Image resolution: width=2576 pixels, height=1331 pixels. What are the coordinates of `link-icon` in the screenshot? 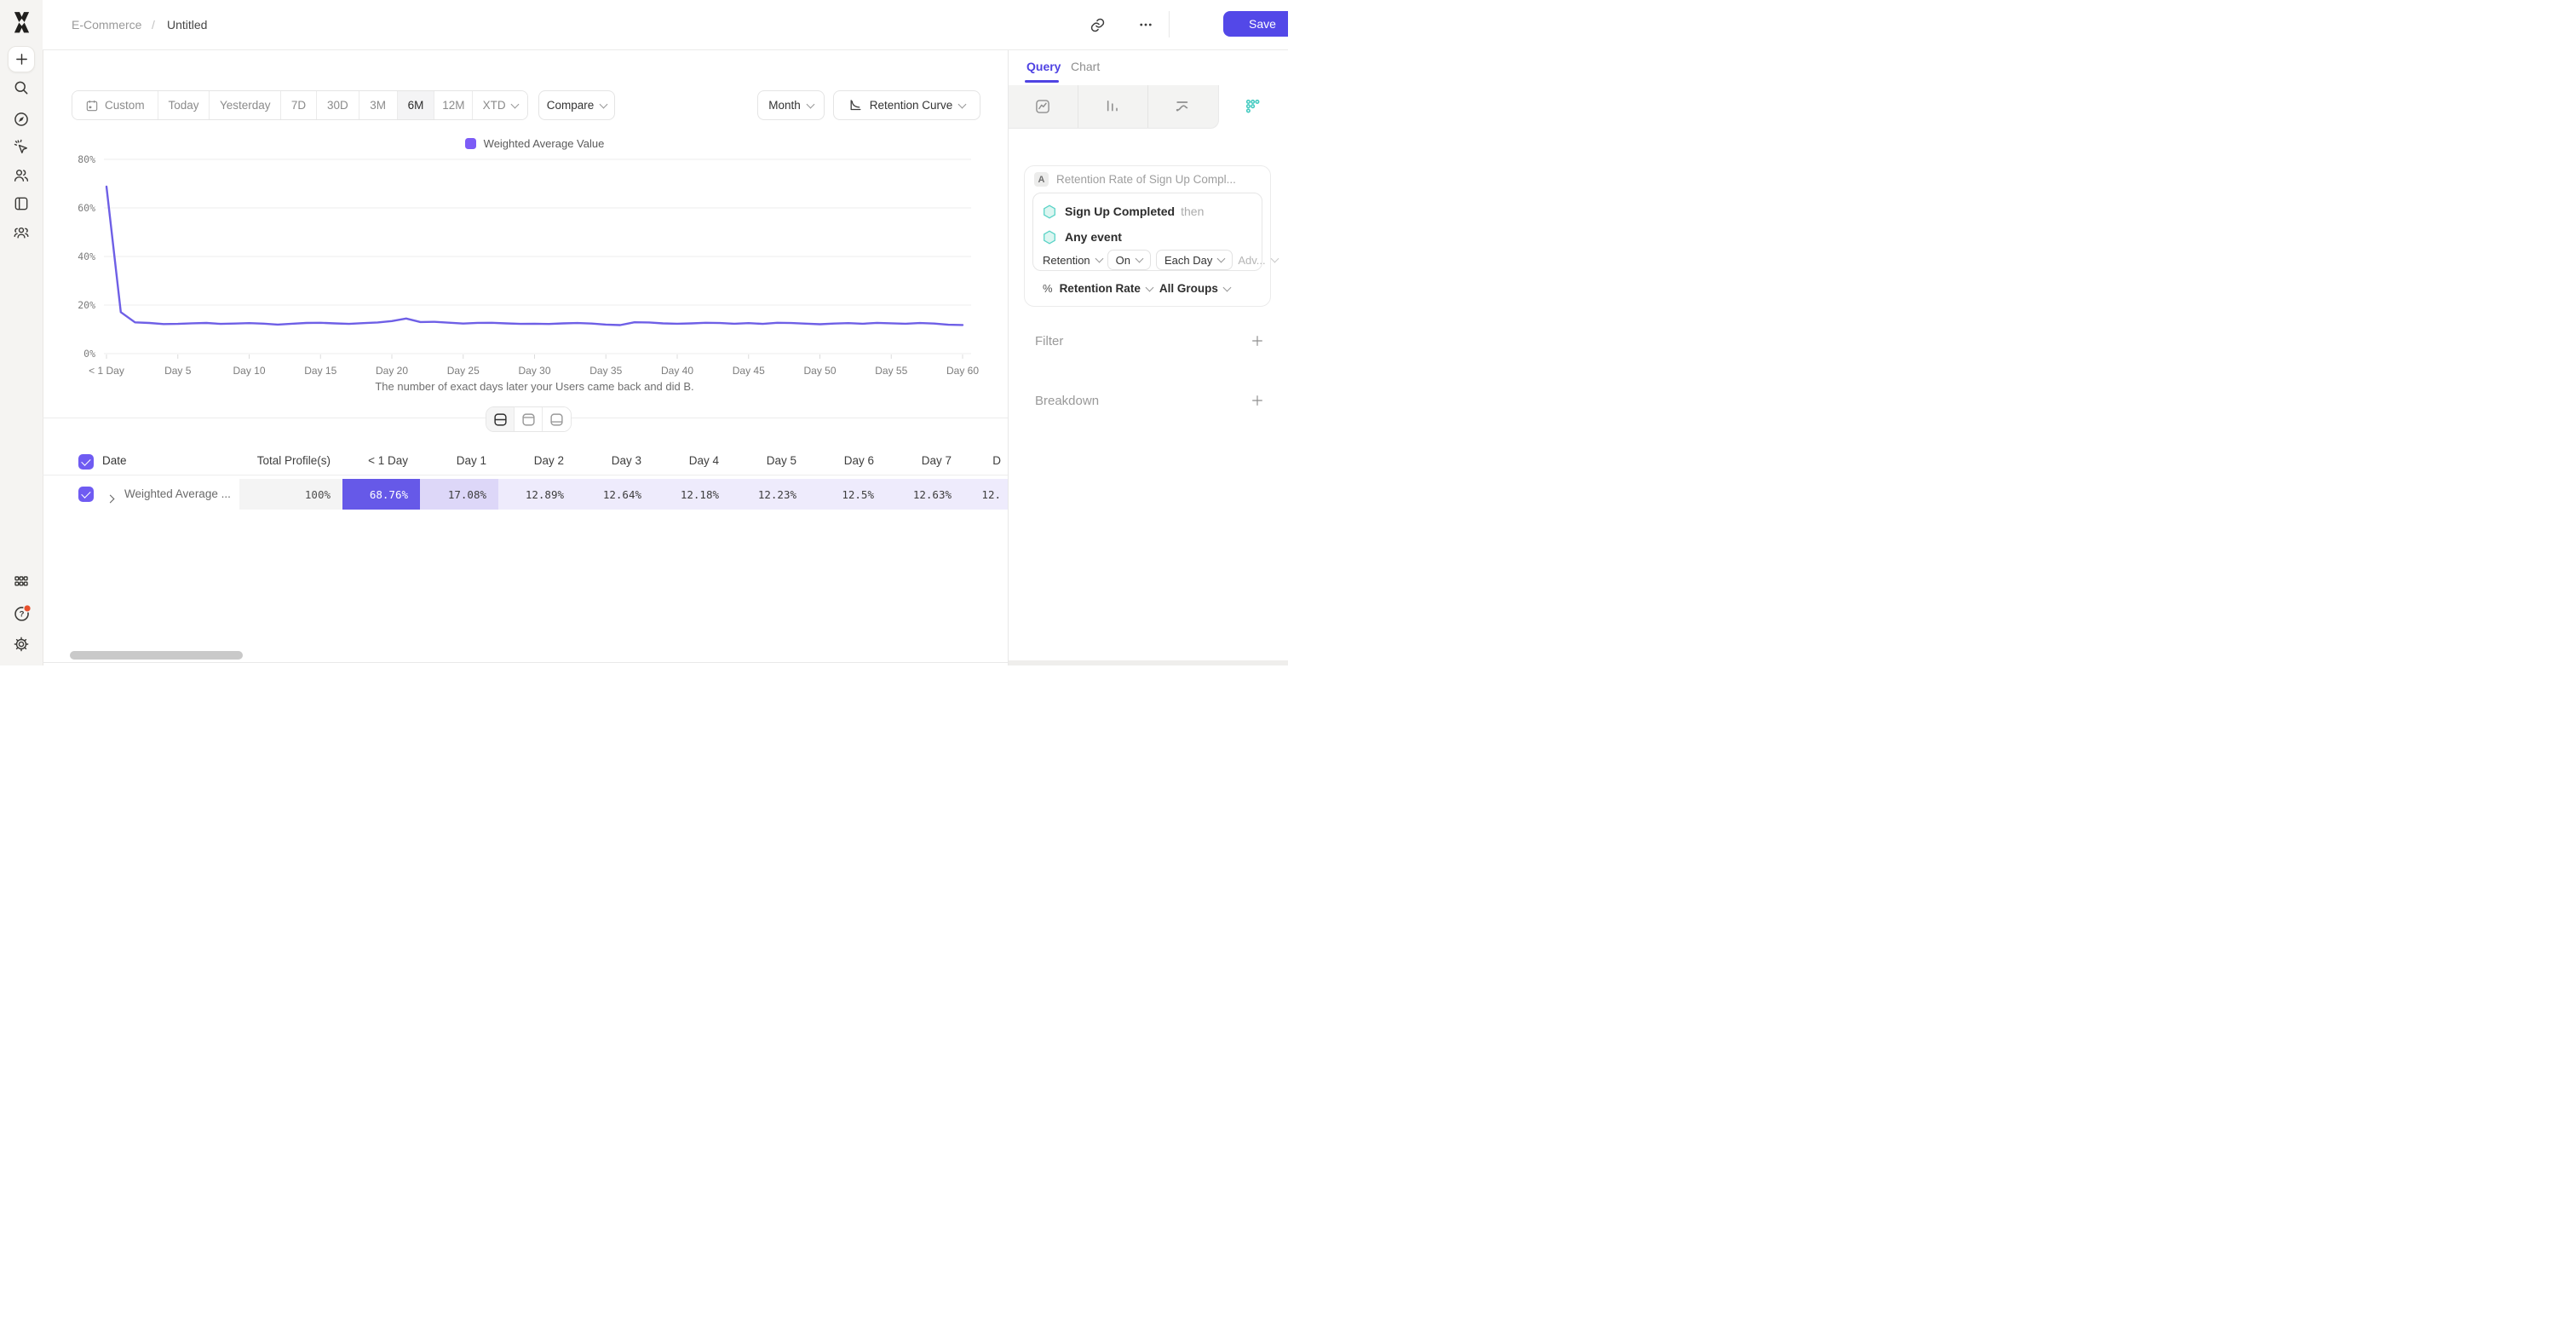 It's located at (1097, 25).